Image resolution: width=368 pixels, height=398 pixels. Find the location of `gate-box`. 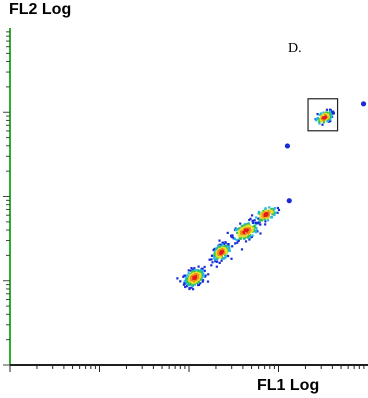

gate-box is located at coordinates (323, 115).